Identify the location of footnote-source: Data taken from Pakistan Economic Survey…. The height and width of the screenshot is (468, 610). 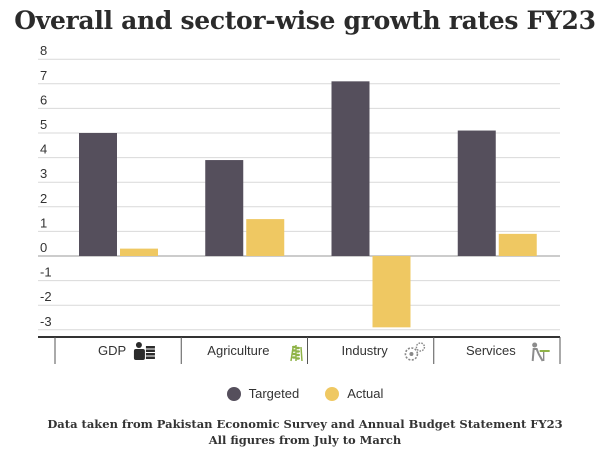
(305, 424).